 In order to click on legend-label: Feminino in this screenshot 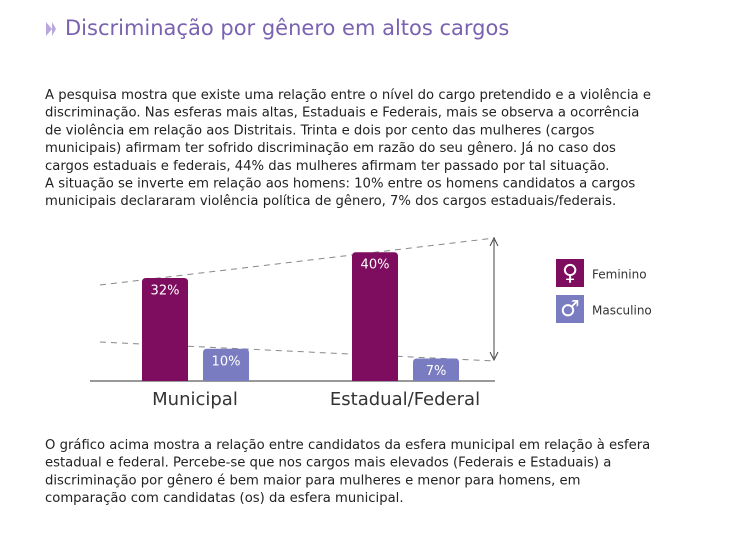, I will do `click(619, 275)`.